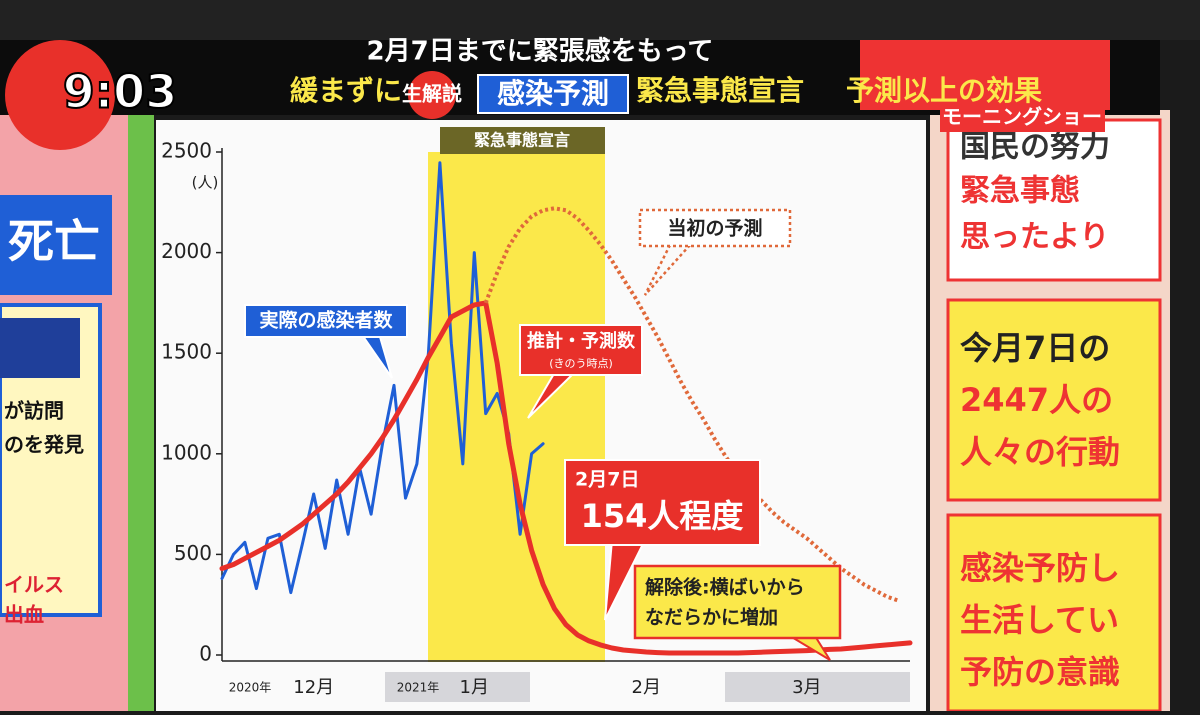 Image resolution: width=1200 pixels, height=715 pixels. What do you see at coordinates (646, 687) in the screenshot?
I see `x-tick-label: 2月` at bounding box center [646, 687].